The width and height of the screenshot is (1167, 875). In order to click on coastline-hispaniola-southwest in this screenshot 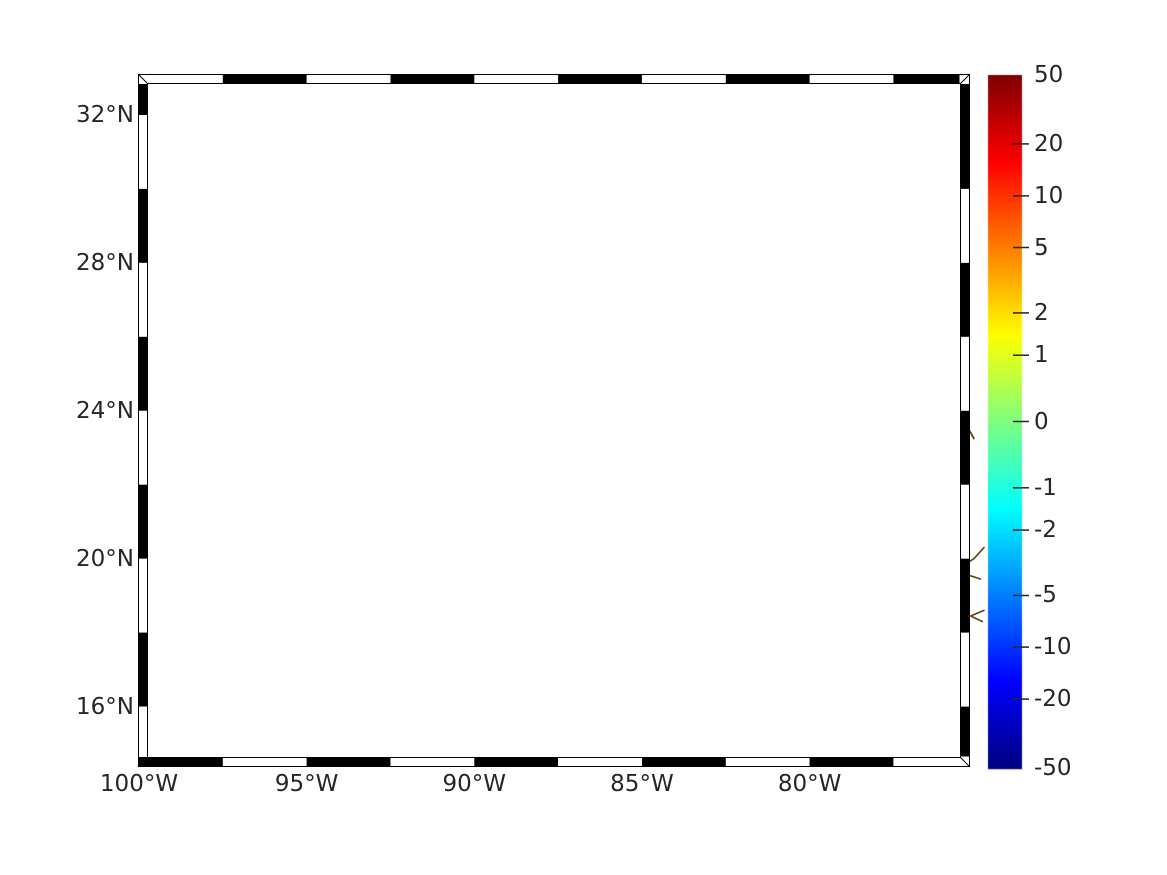, I will do `click(977, 616)`.